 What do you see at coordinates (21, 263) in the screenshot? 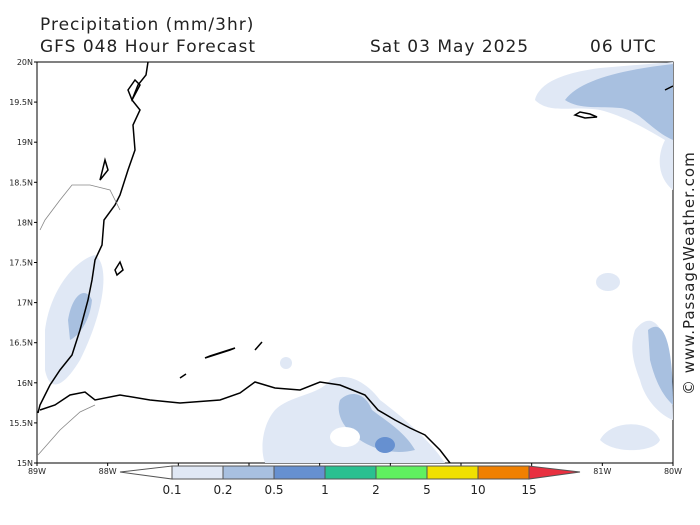
I see `lat-label: 17.5N` at bounding box center [21, 263].